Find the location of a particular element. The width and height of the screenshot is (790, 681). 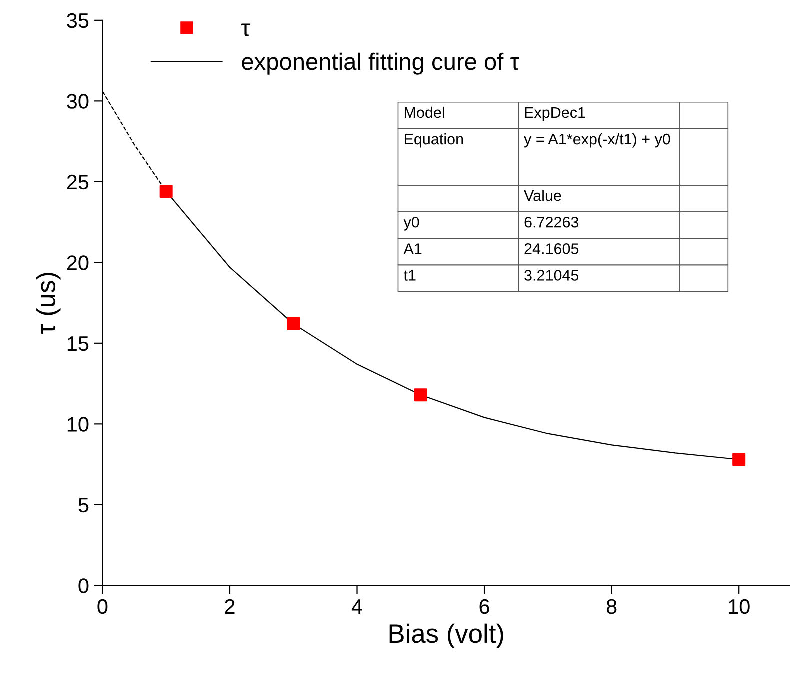

x-tick-label: 10 is located at coordinates (739, 606).